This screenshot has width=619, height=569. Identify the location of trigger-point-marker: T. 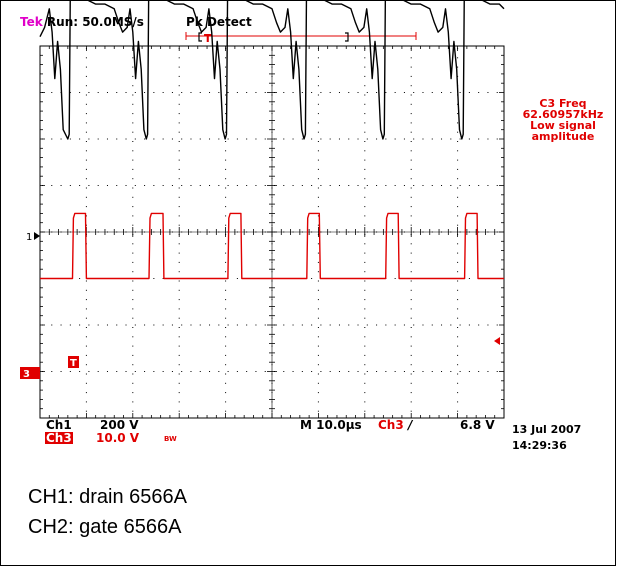
(73, 362).